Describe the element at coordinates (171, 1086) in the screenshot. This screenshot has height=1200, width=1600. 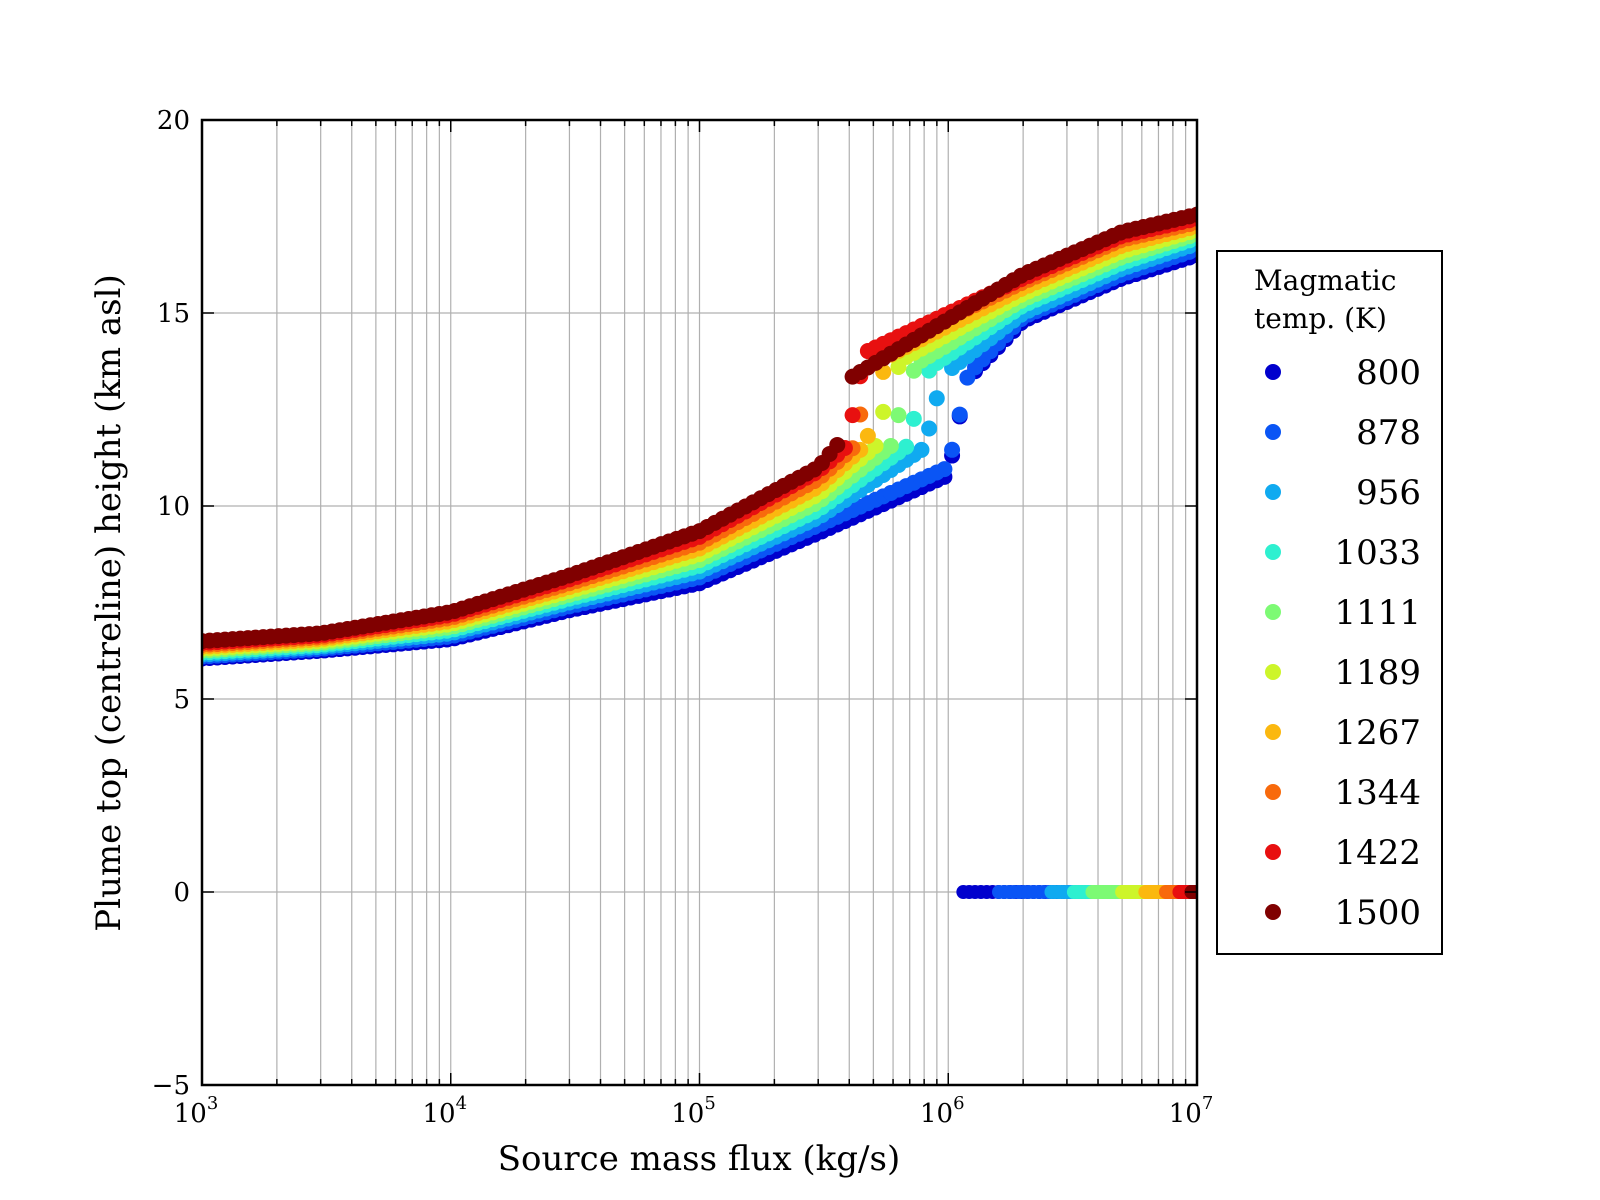
I see `y-tick-label: −5` at that location.